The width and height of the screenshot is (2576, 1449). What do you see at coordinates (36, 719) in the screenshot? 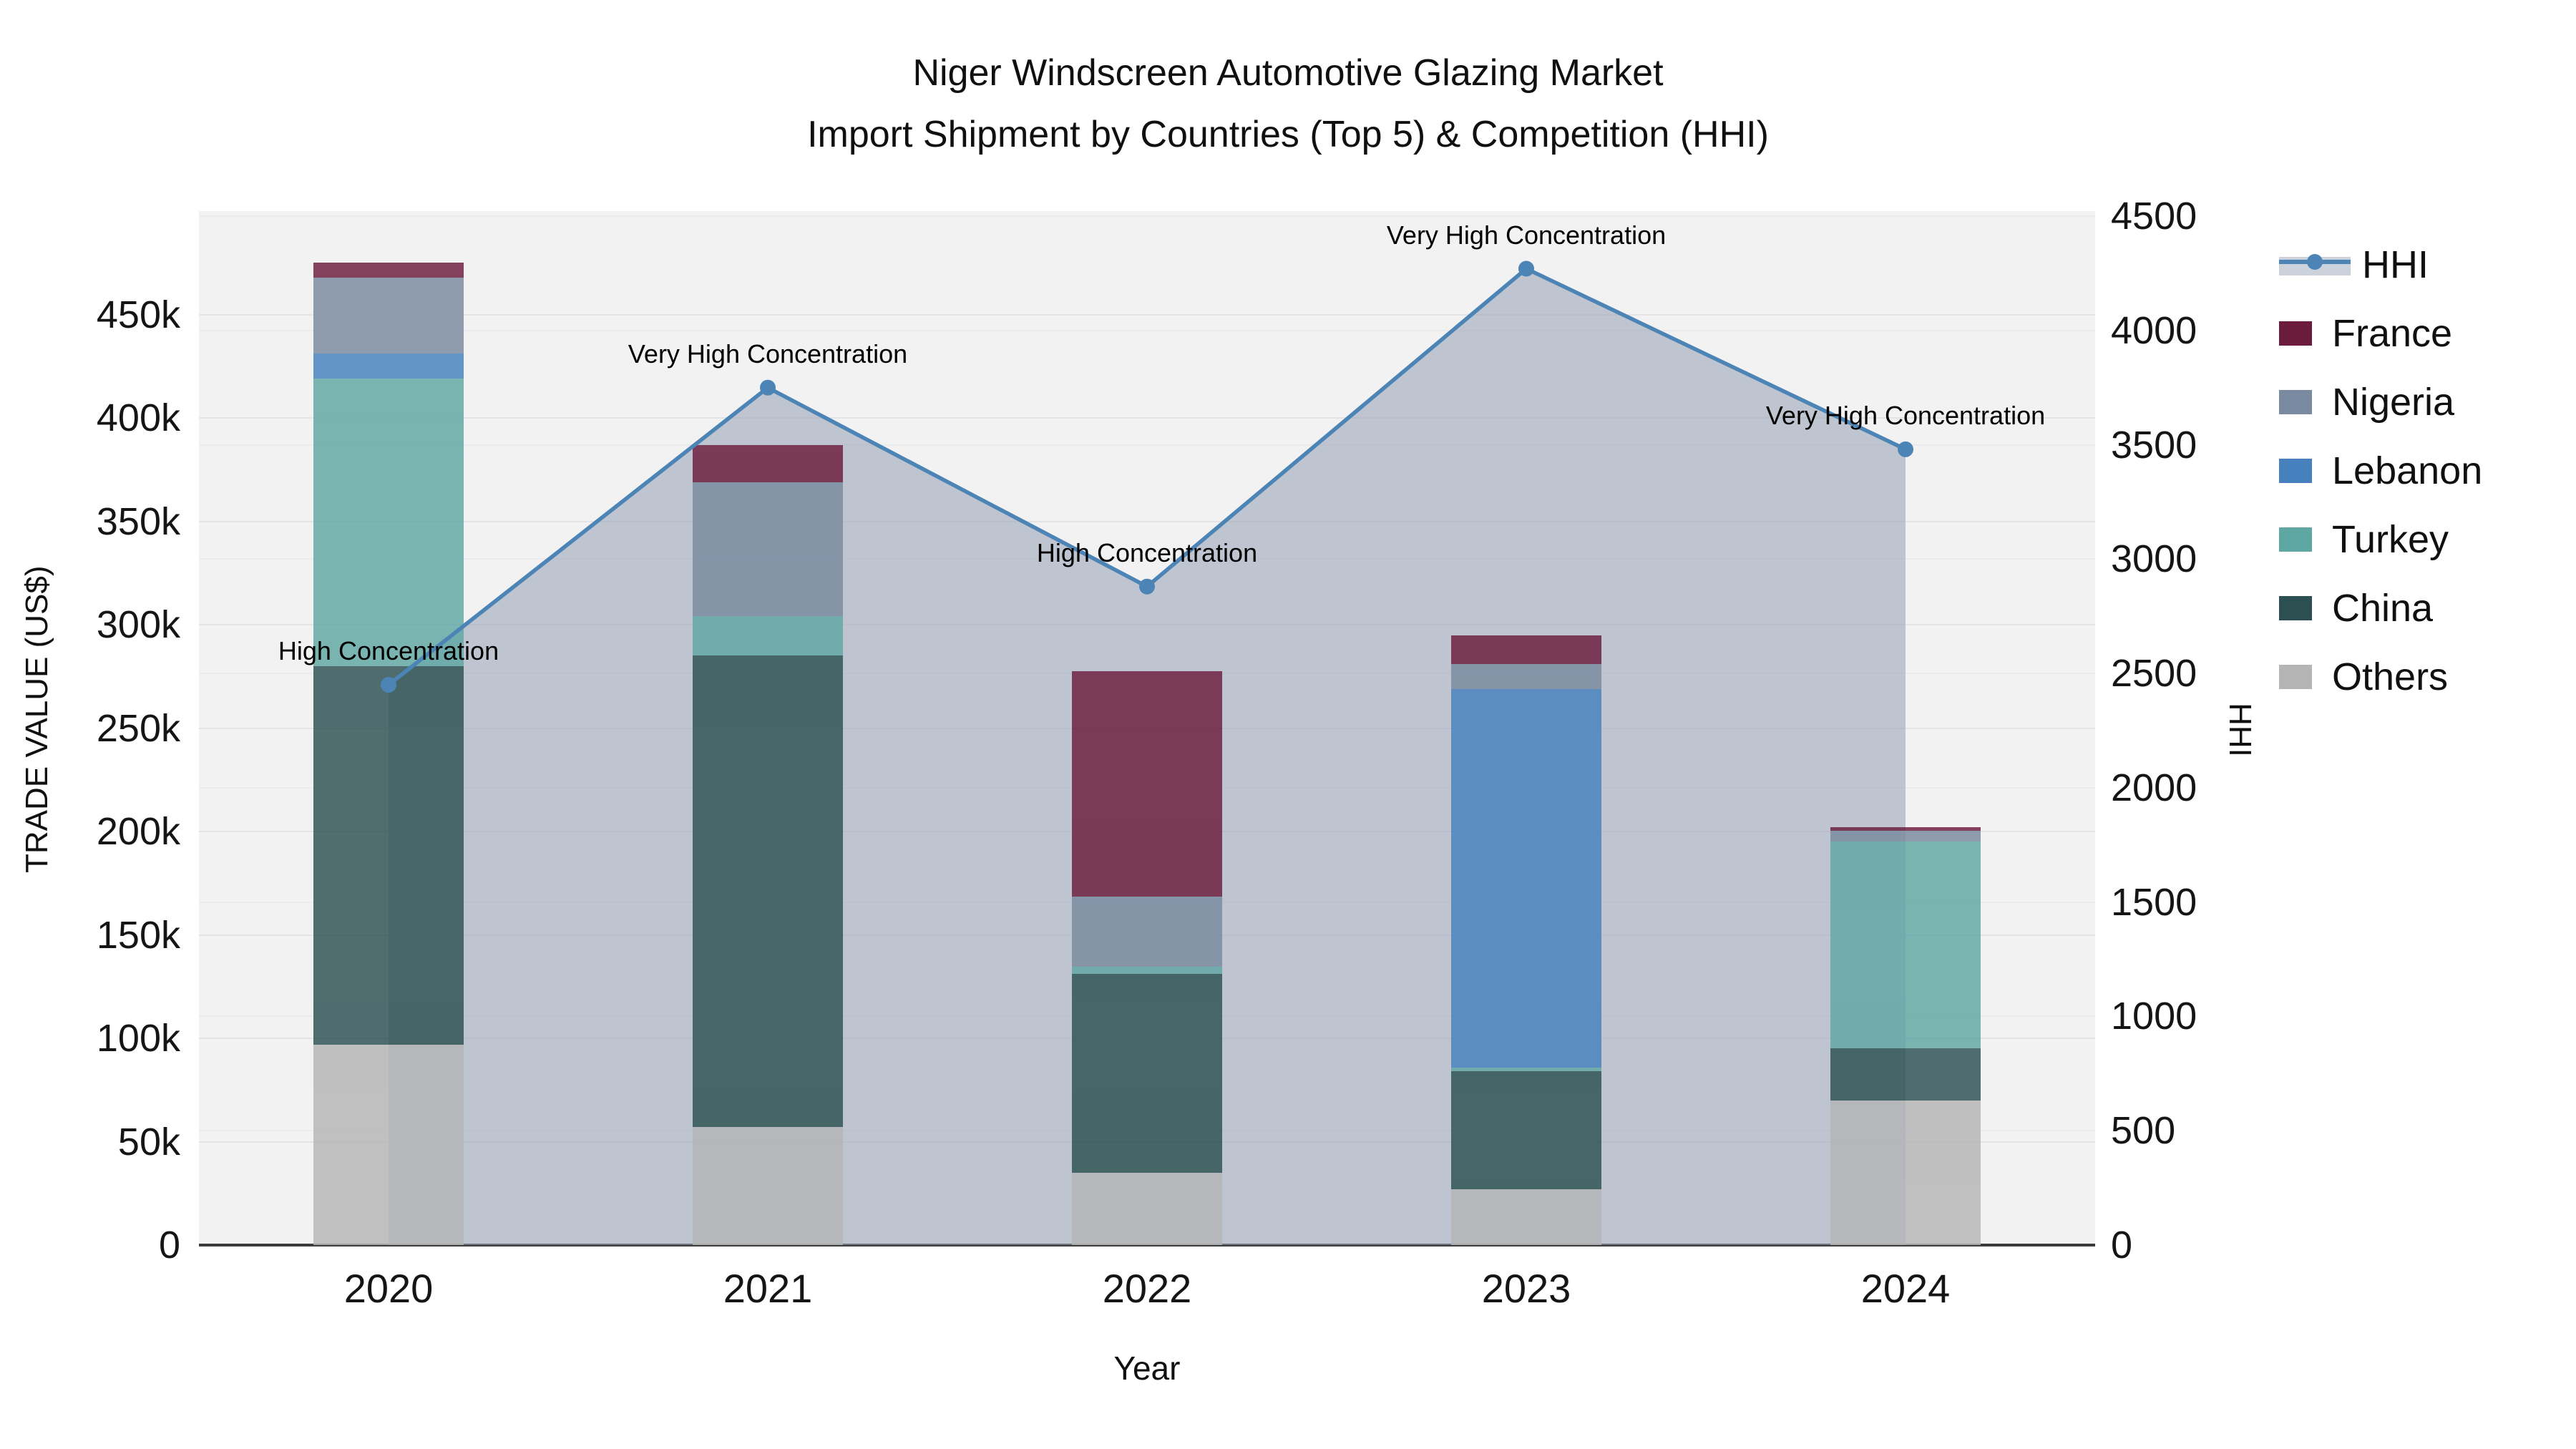
I see `y-axis-left-title: TRADE VALUE (US$)` at bounding box center [36, 719].